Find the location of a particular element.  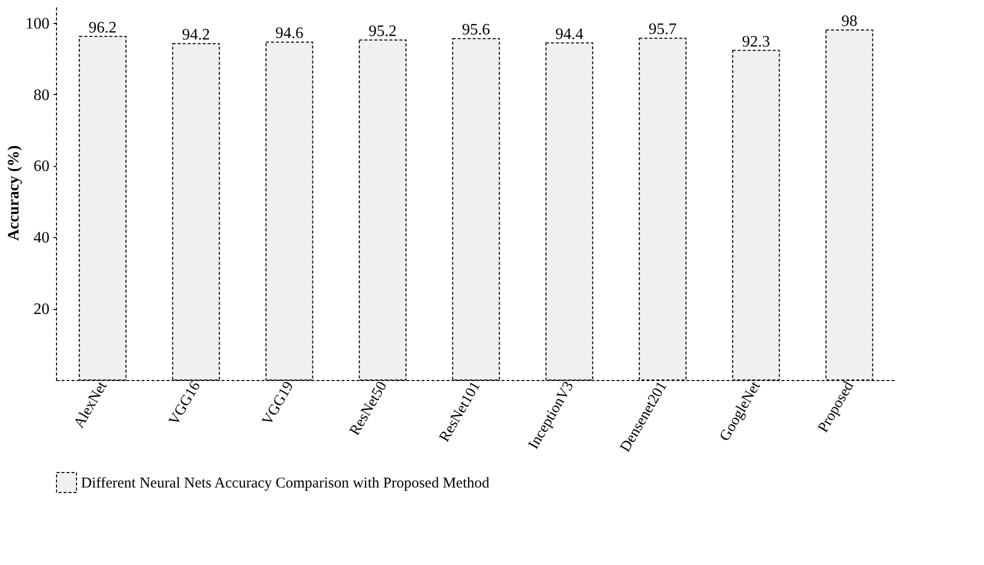

y-tick-label: 20 is located at coordinates (42, 309).